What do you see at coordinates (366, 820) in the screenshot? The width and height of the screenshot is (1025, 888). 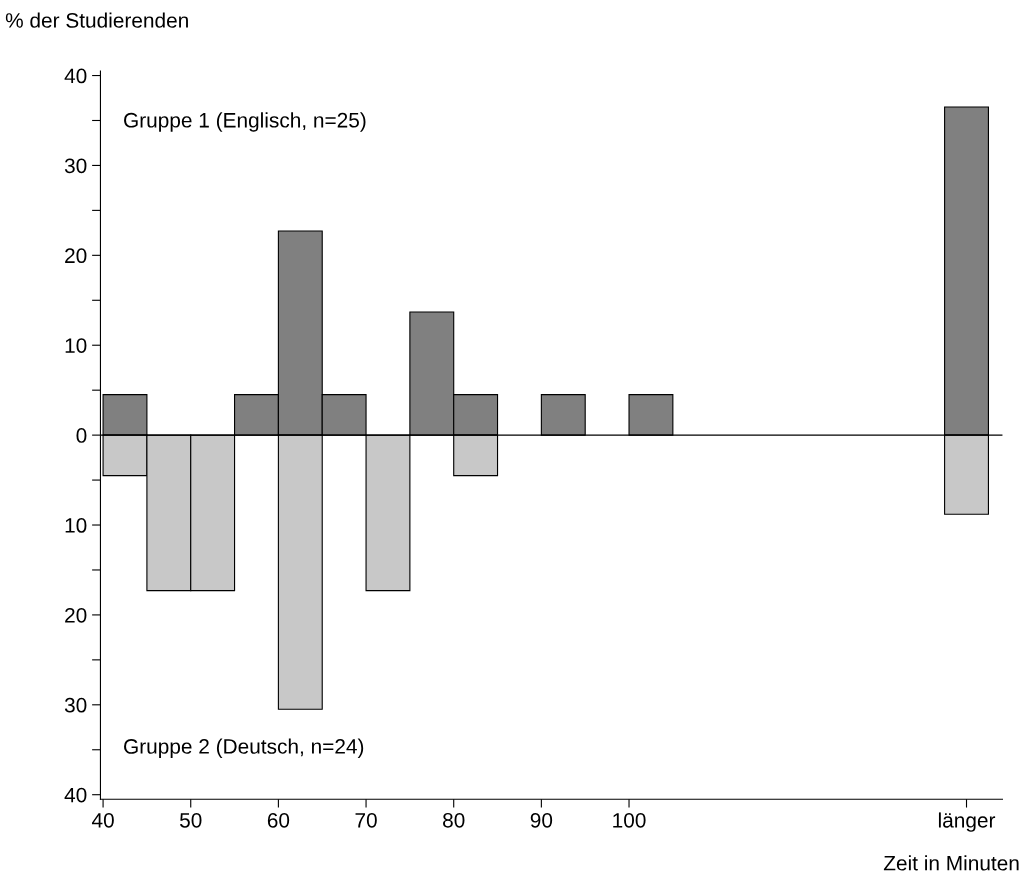 I see `x-tick-label: 70` at bounding box center [366, 820].